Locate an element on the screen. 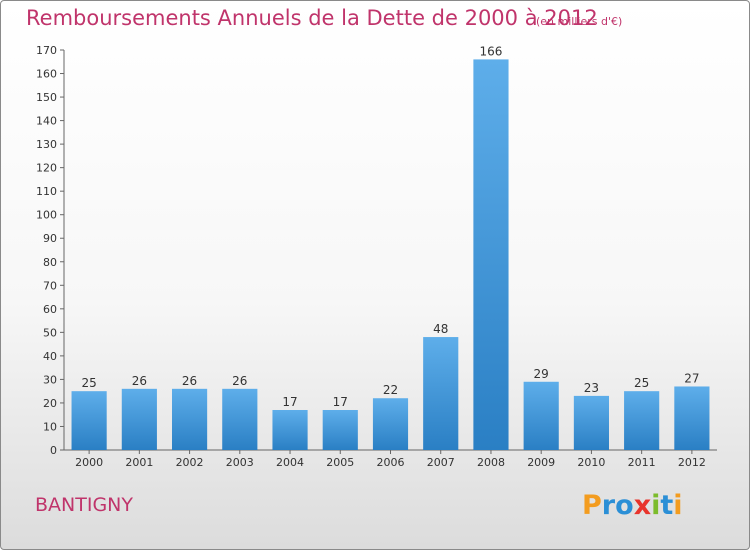 Image resolution: width=750 pixels, height=550 pixels. chart-subtitle: (en milliers d'€) is located at coordinates (579, 21).